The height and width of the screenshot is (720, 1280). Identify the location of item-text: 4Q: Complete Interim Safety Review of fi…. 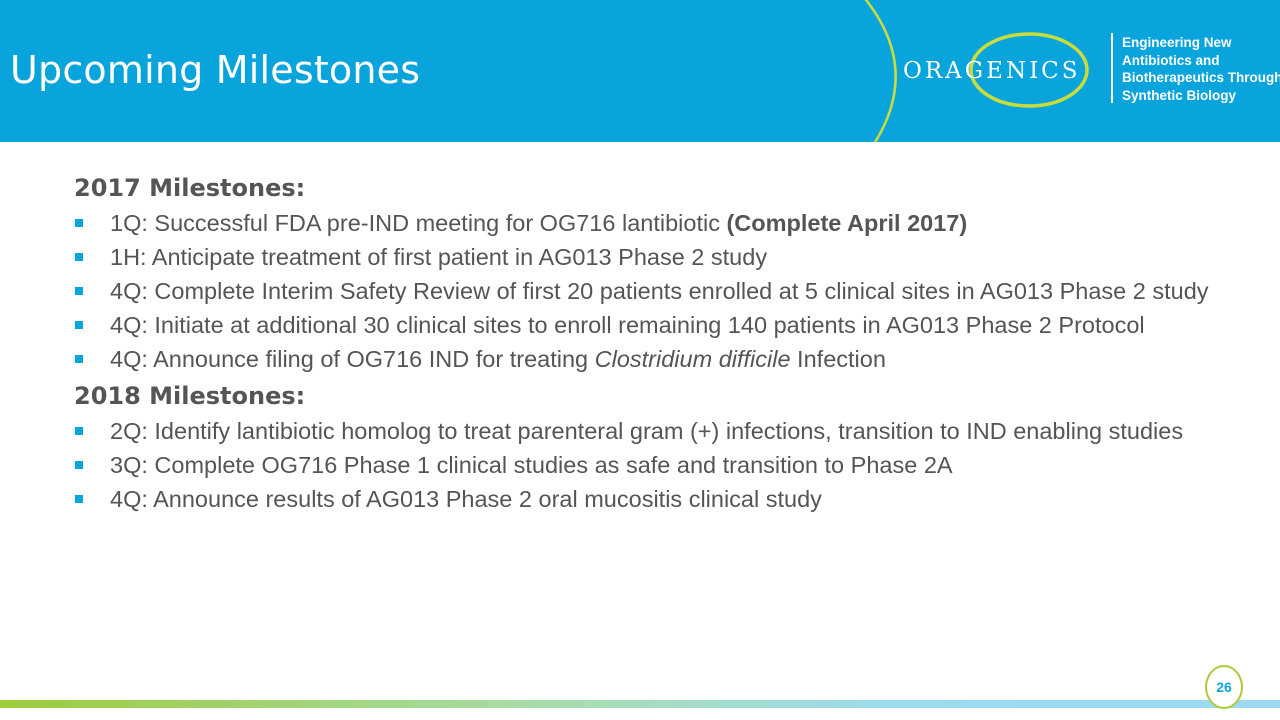
(659, 291).